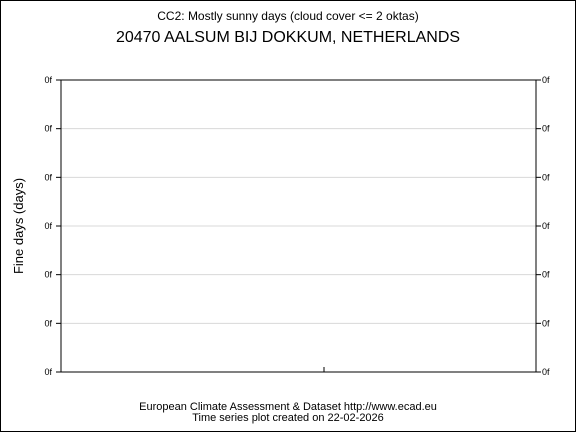 This screenshot has width=576, height=432. I want to click on y-axis-right-ticks: 0f 0f 0f 0f 0f 0f 0f, so click(543, 226).